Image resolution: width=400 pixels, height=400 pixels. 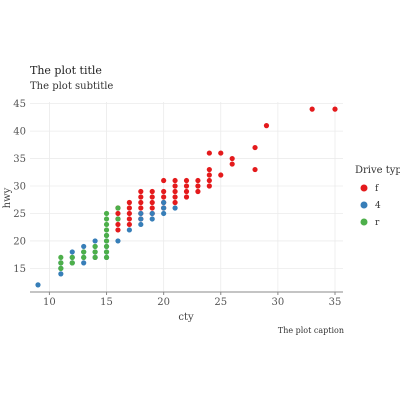 I want to click on axes, so click(x=186, y=293).